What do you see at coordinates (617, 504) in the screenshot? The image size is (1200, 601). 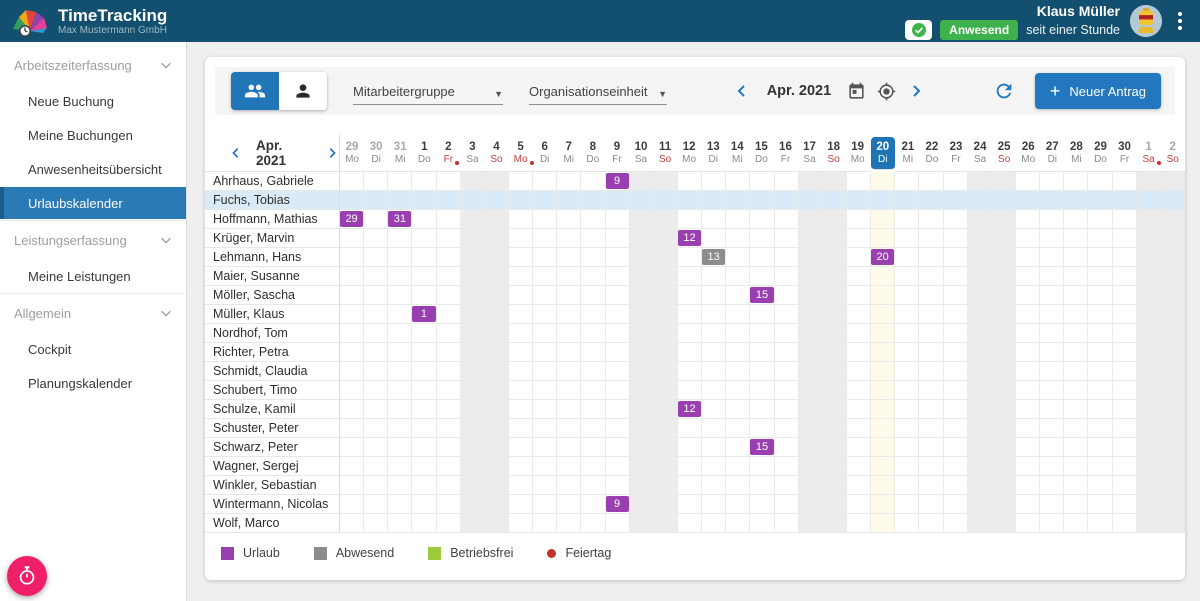 I see `vacation-badge: 9` at bounding box center [617, 504].